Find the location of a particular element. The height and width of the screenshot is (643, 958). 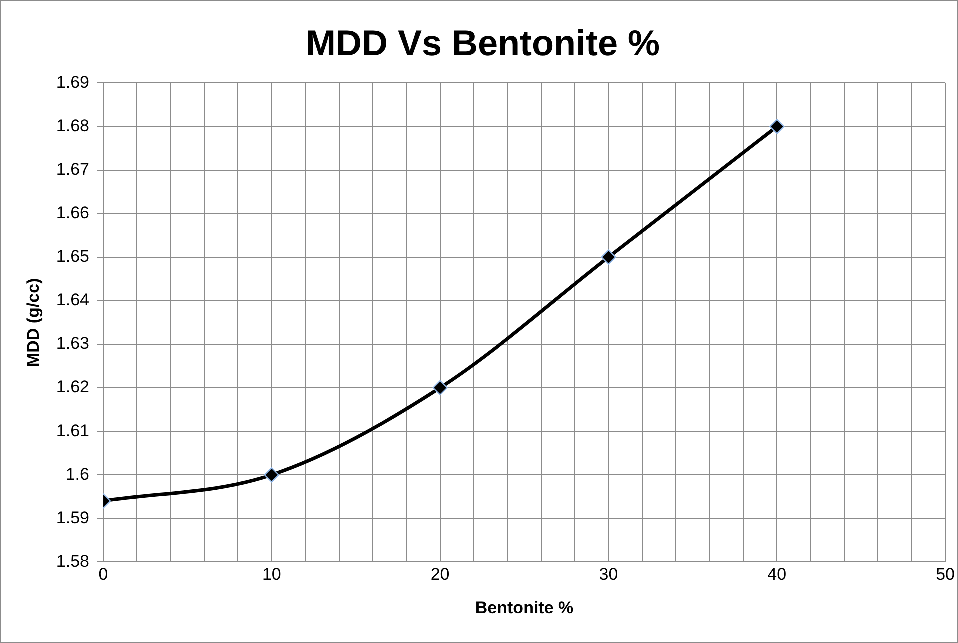

x-tick-label: 40 is located at coordinates (777, 574).